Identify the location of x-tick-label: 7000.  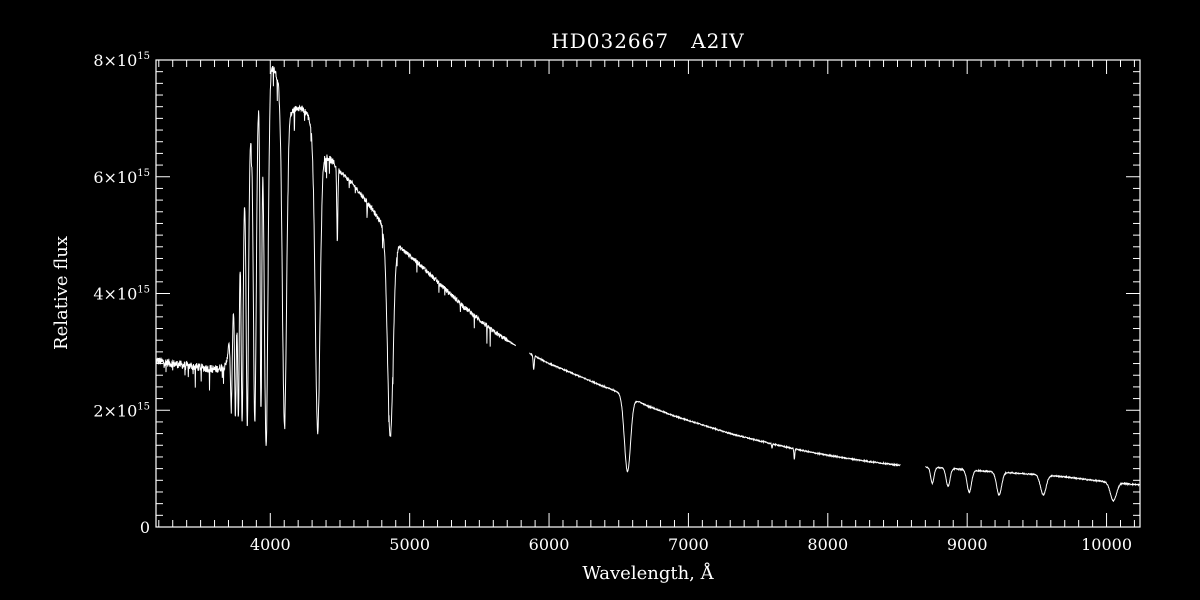
(688, 544).